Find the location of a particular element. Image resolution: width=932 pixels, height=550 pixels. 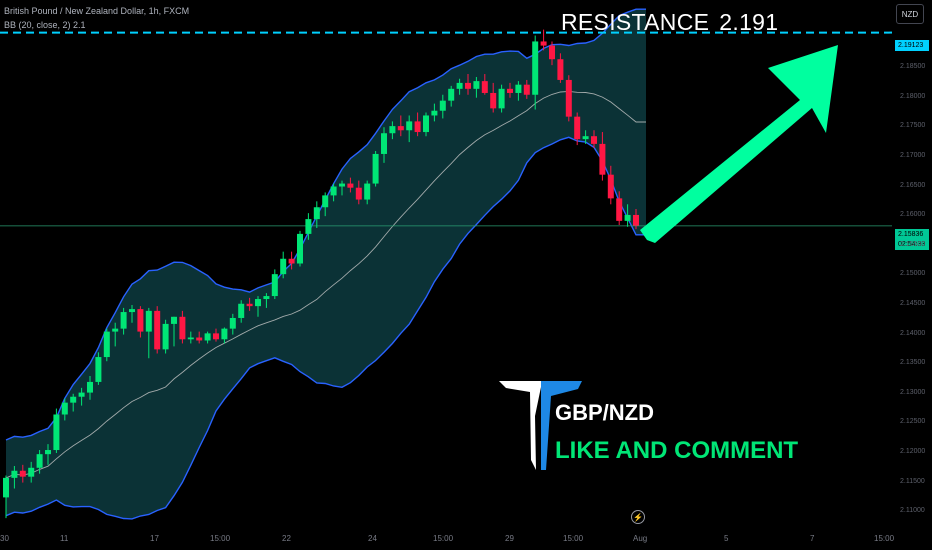

y-tick-label: 2.12000 is located at coordinates (913, 451).